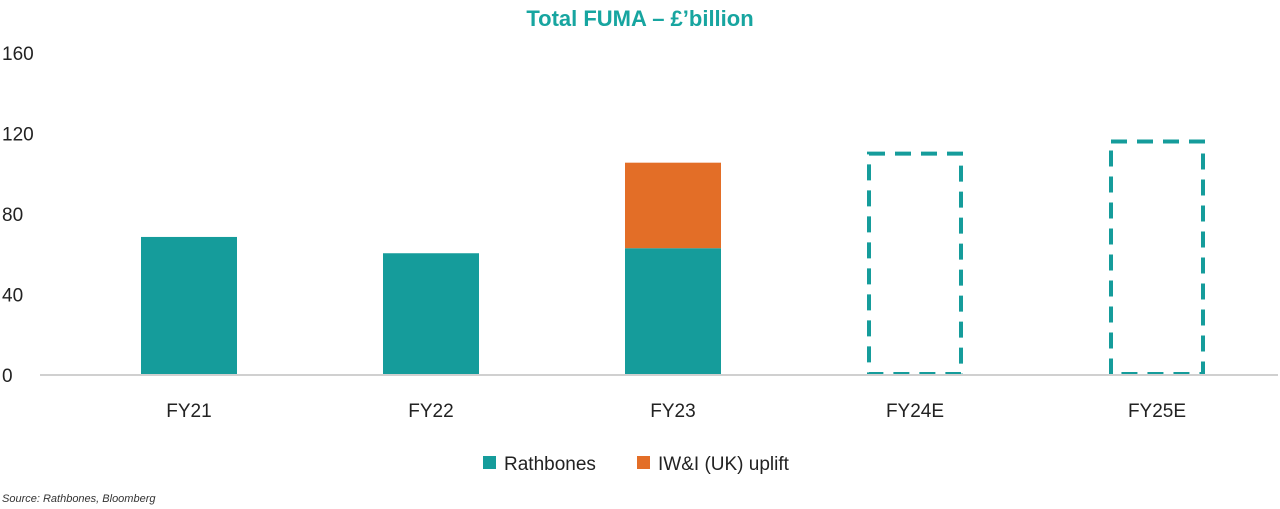 The image size is (1280, 509). Describe the element at coordinates (188, 411) in the screenshot. I see `x-tick-label-fy21: FY21` at that location.